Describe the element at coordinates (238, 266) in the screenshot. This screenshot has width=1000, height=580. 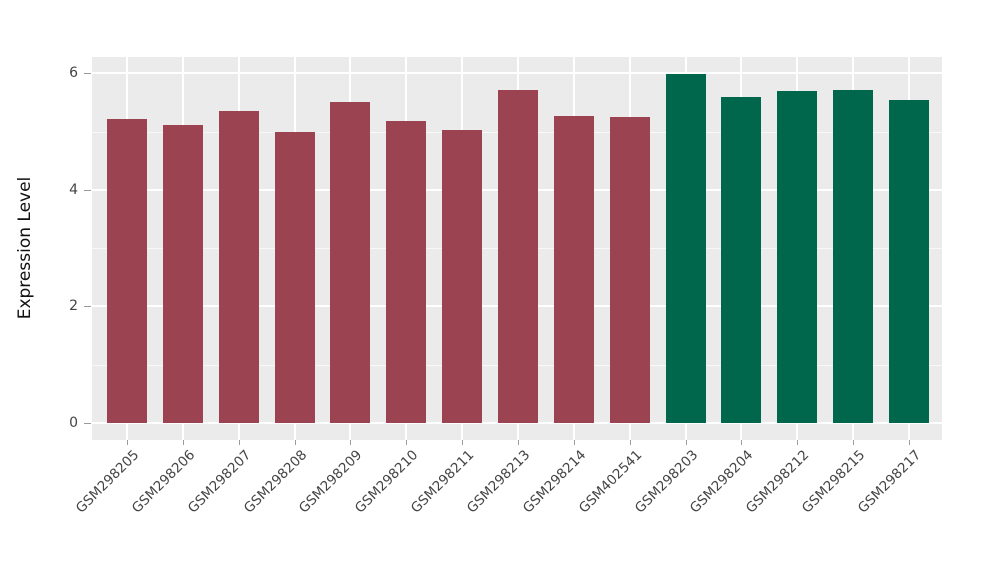
I see `bar-GSM298207` at that location.